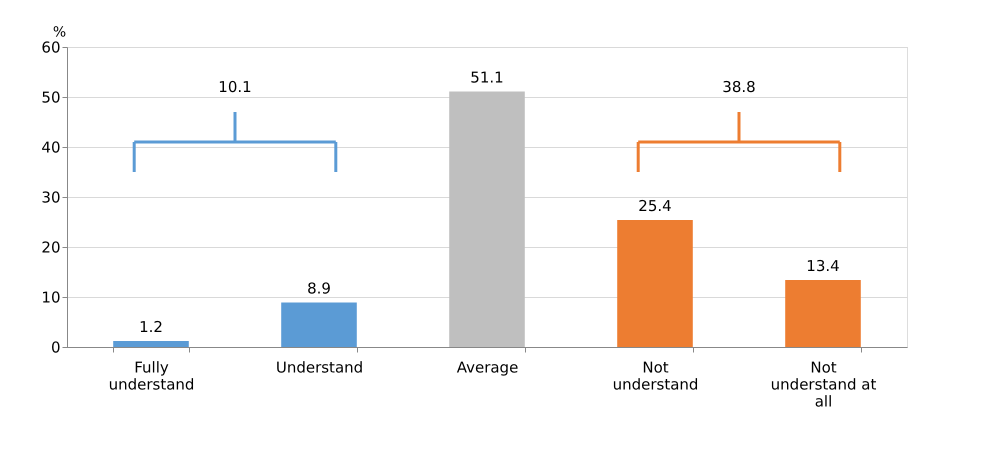 Image resolution: width=984 pixels, height=458 pixels. What do you see at coordinates (50, 97) in the screenshot?
I see `y-tick-label: 50` at bounding box center [50, 97].